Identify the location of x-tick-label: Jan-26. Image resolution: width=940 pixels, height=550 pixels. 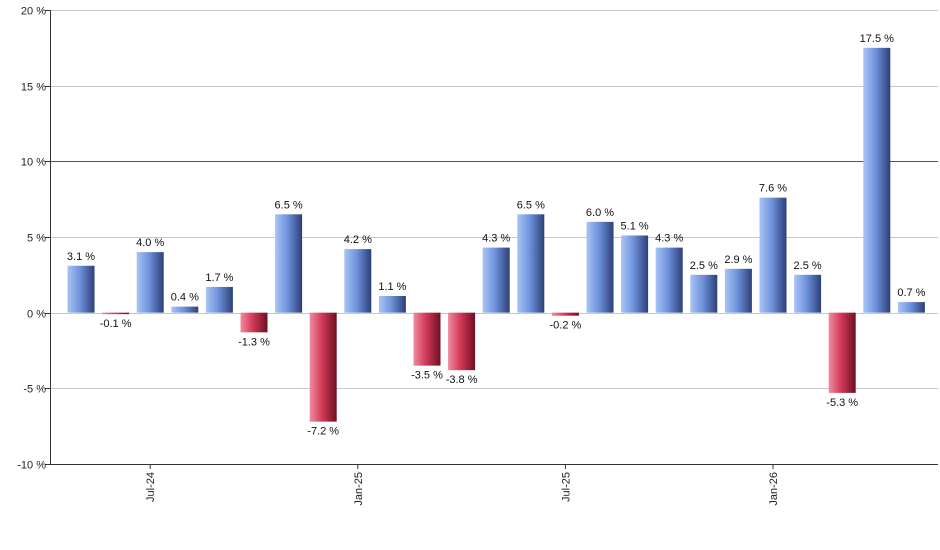
(774, 489).